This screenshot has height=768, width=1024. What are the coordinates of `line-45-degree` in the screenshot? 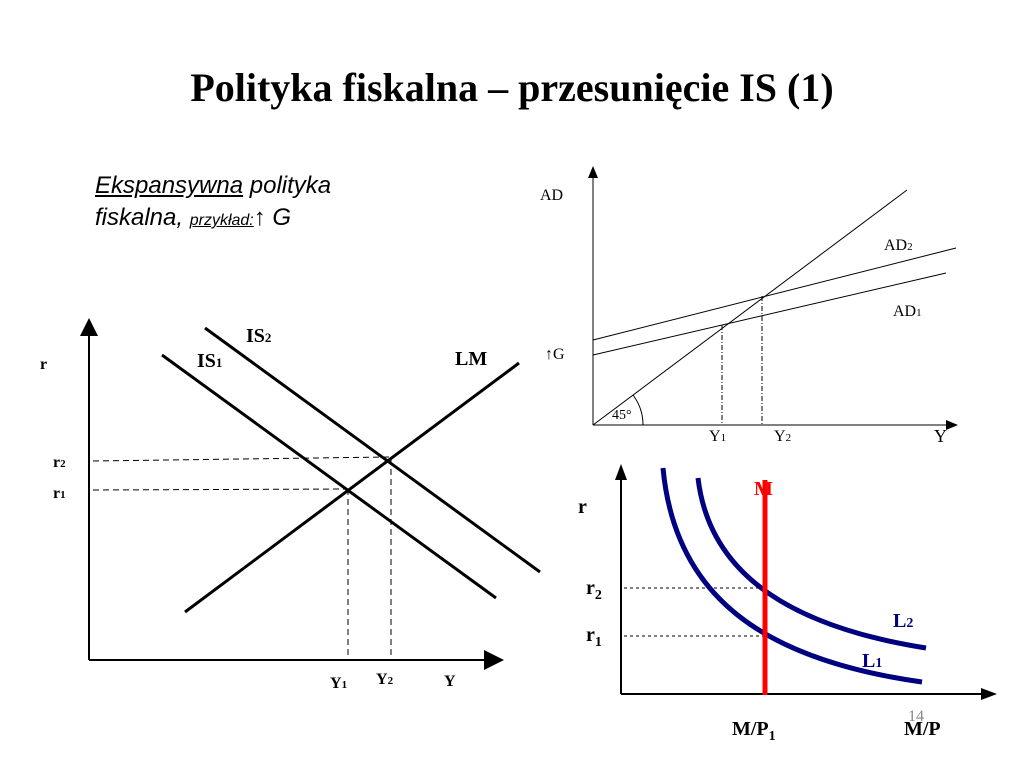 It's located at (750, 307).